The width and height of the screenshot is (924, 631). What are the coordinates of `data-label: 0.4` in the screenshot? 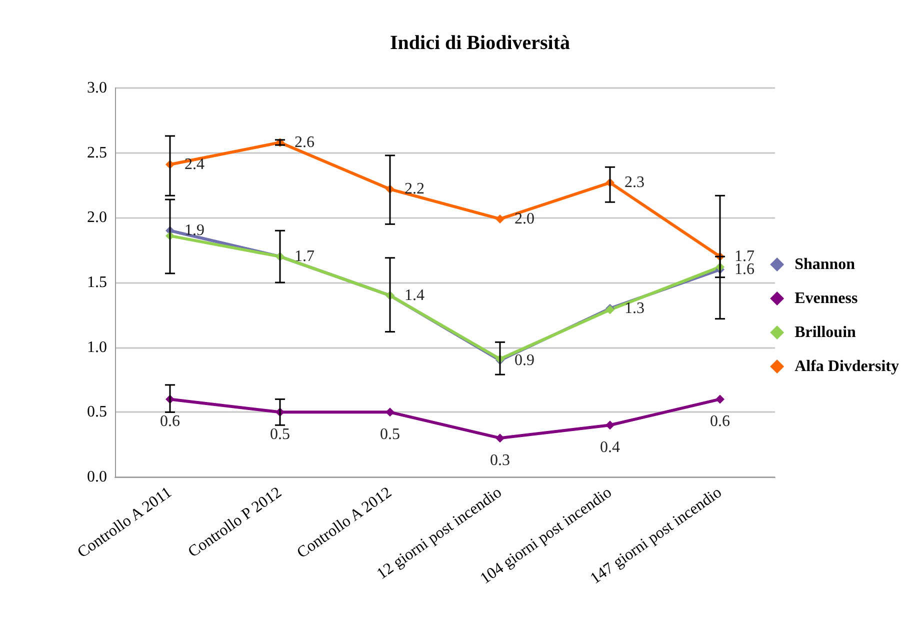 It's located at (610, 447).